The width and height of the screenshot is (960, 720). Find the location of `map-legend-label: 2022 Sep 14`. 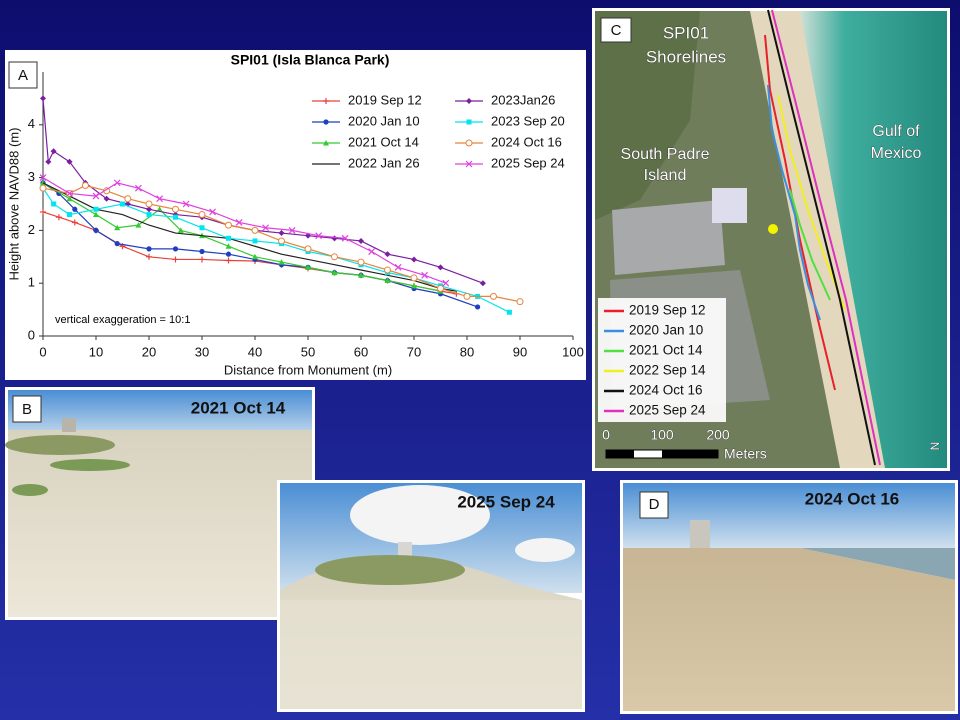

map-legend-label: 2022 Sep 14 is located at coordinates (667, 370).